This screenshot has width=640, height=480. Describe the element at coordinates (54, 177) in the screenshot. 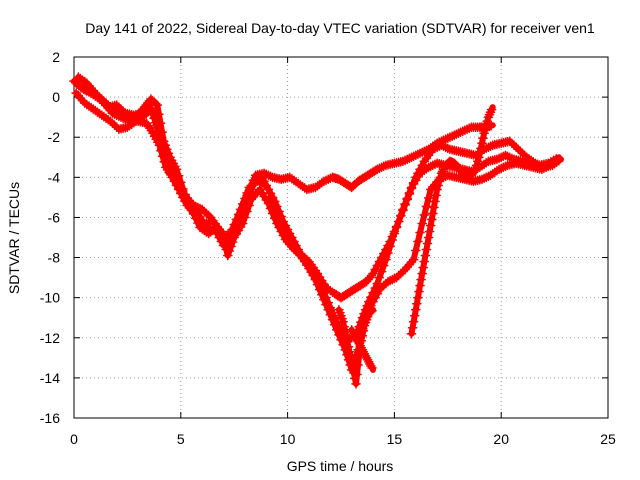

I see `y-tick-label: -4` at that location.